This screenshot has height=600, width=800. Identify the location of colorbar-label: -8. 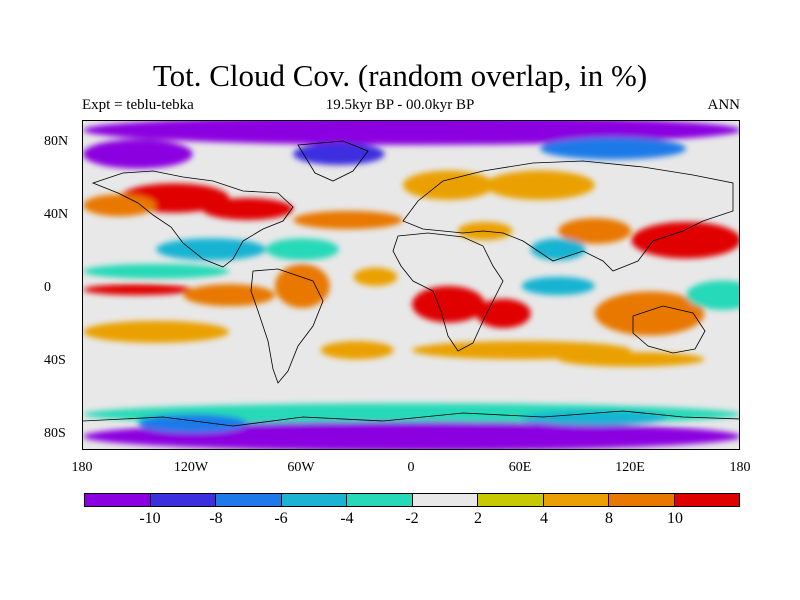
(216, 518).